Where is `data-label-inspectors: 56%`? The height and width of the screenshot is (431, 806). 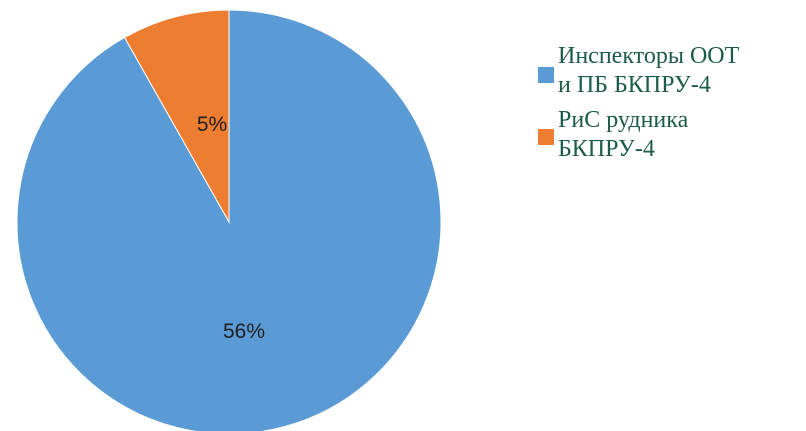 data-label-inspectors: 56% is located at coordinates (244, 331).